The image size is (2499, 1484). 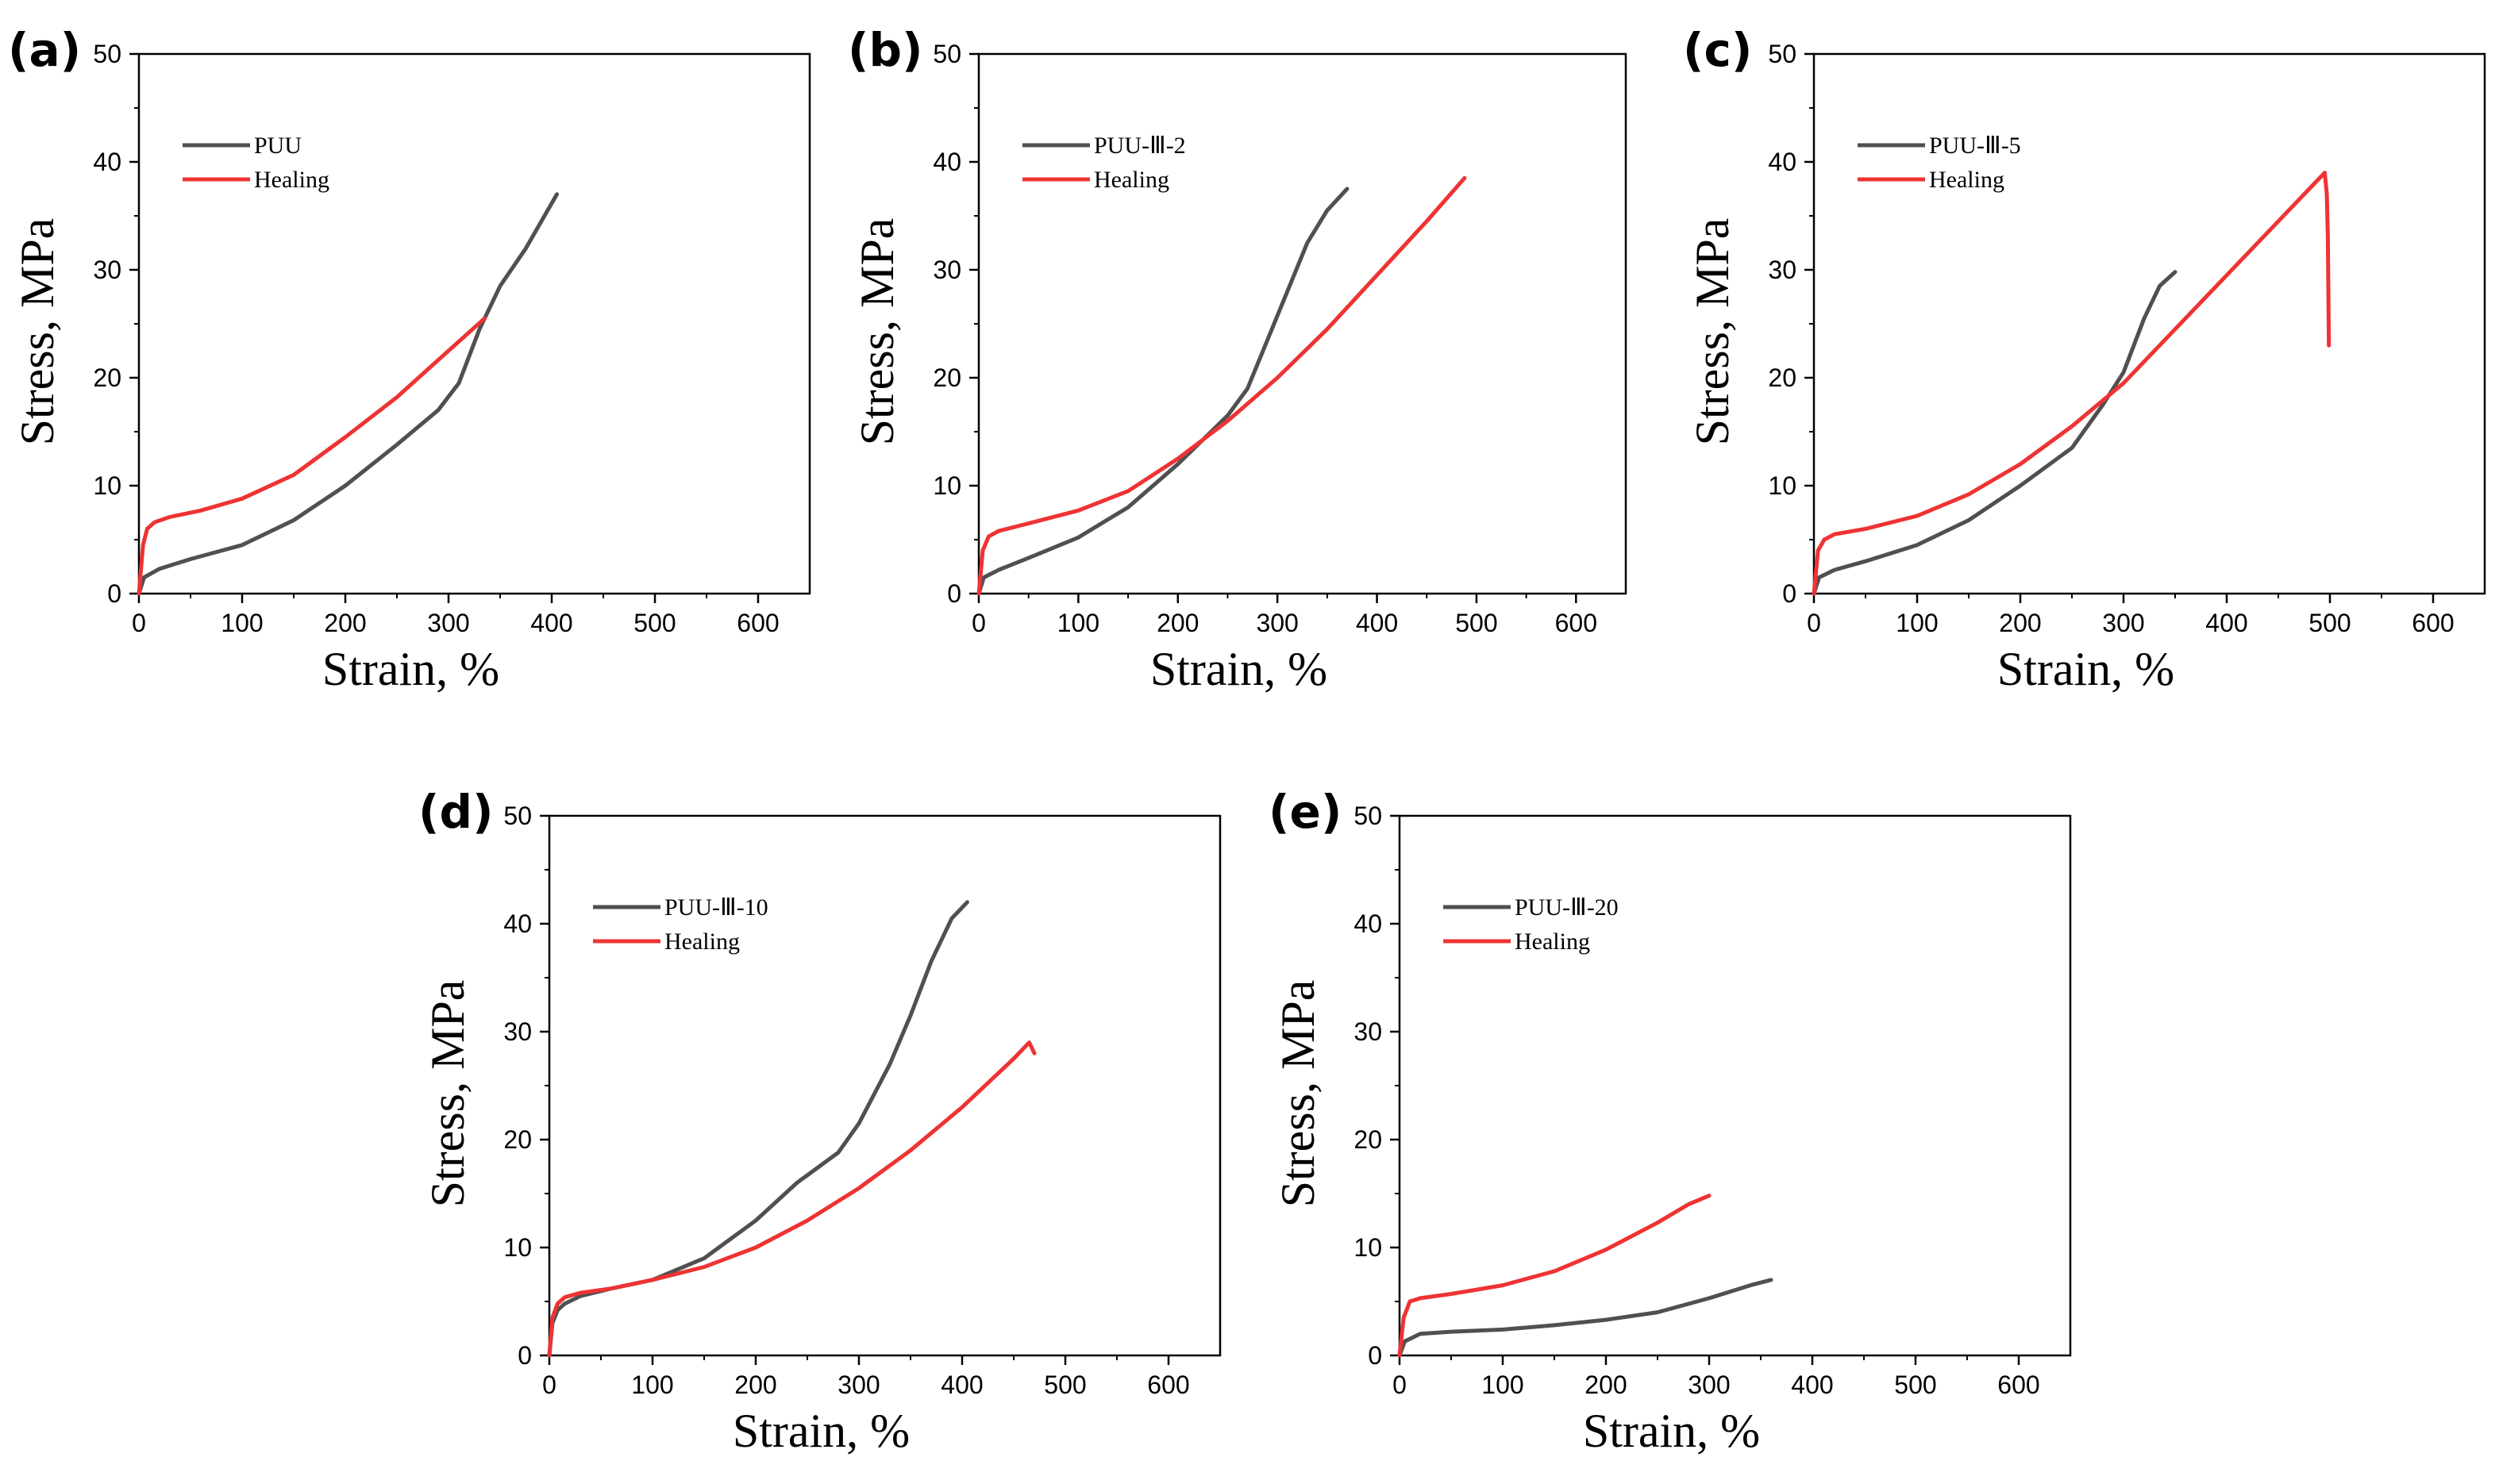 What do you see at coordinates (1140, 146) in the screenshot?
I see `legend-label: PUU-Ⅲ-2` at bounding box center [1140, 146].